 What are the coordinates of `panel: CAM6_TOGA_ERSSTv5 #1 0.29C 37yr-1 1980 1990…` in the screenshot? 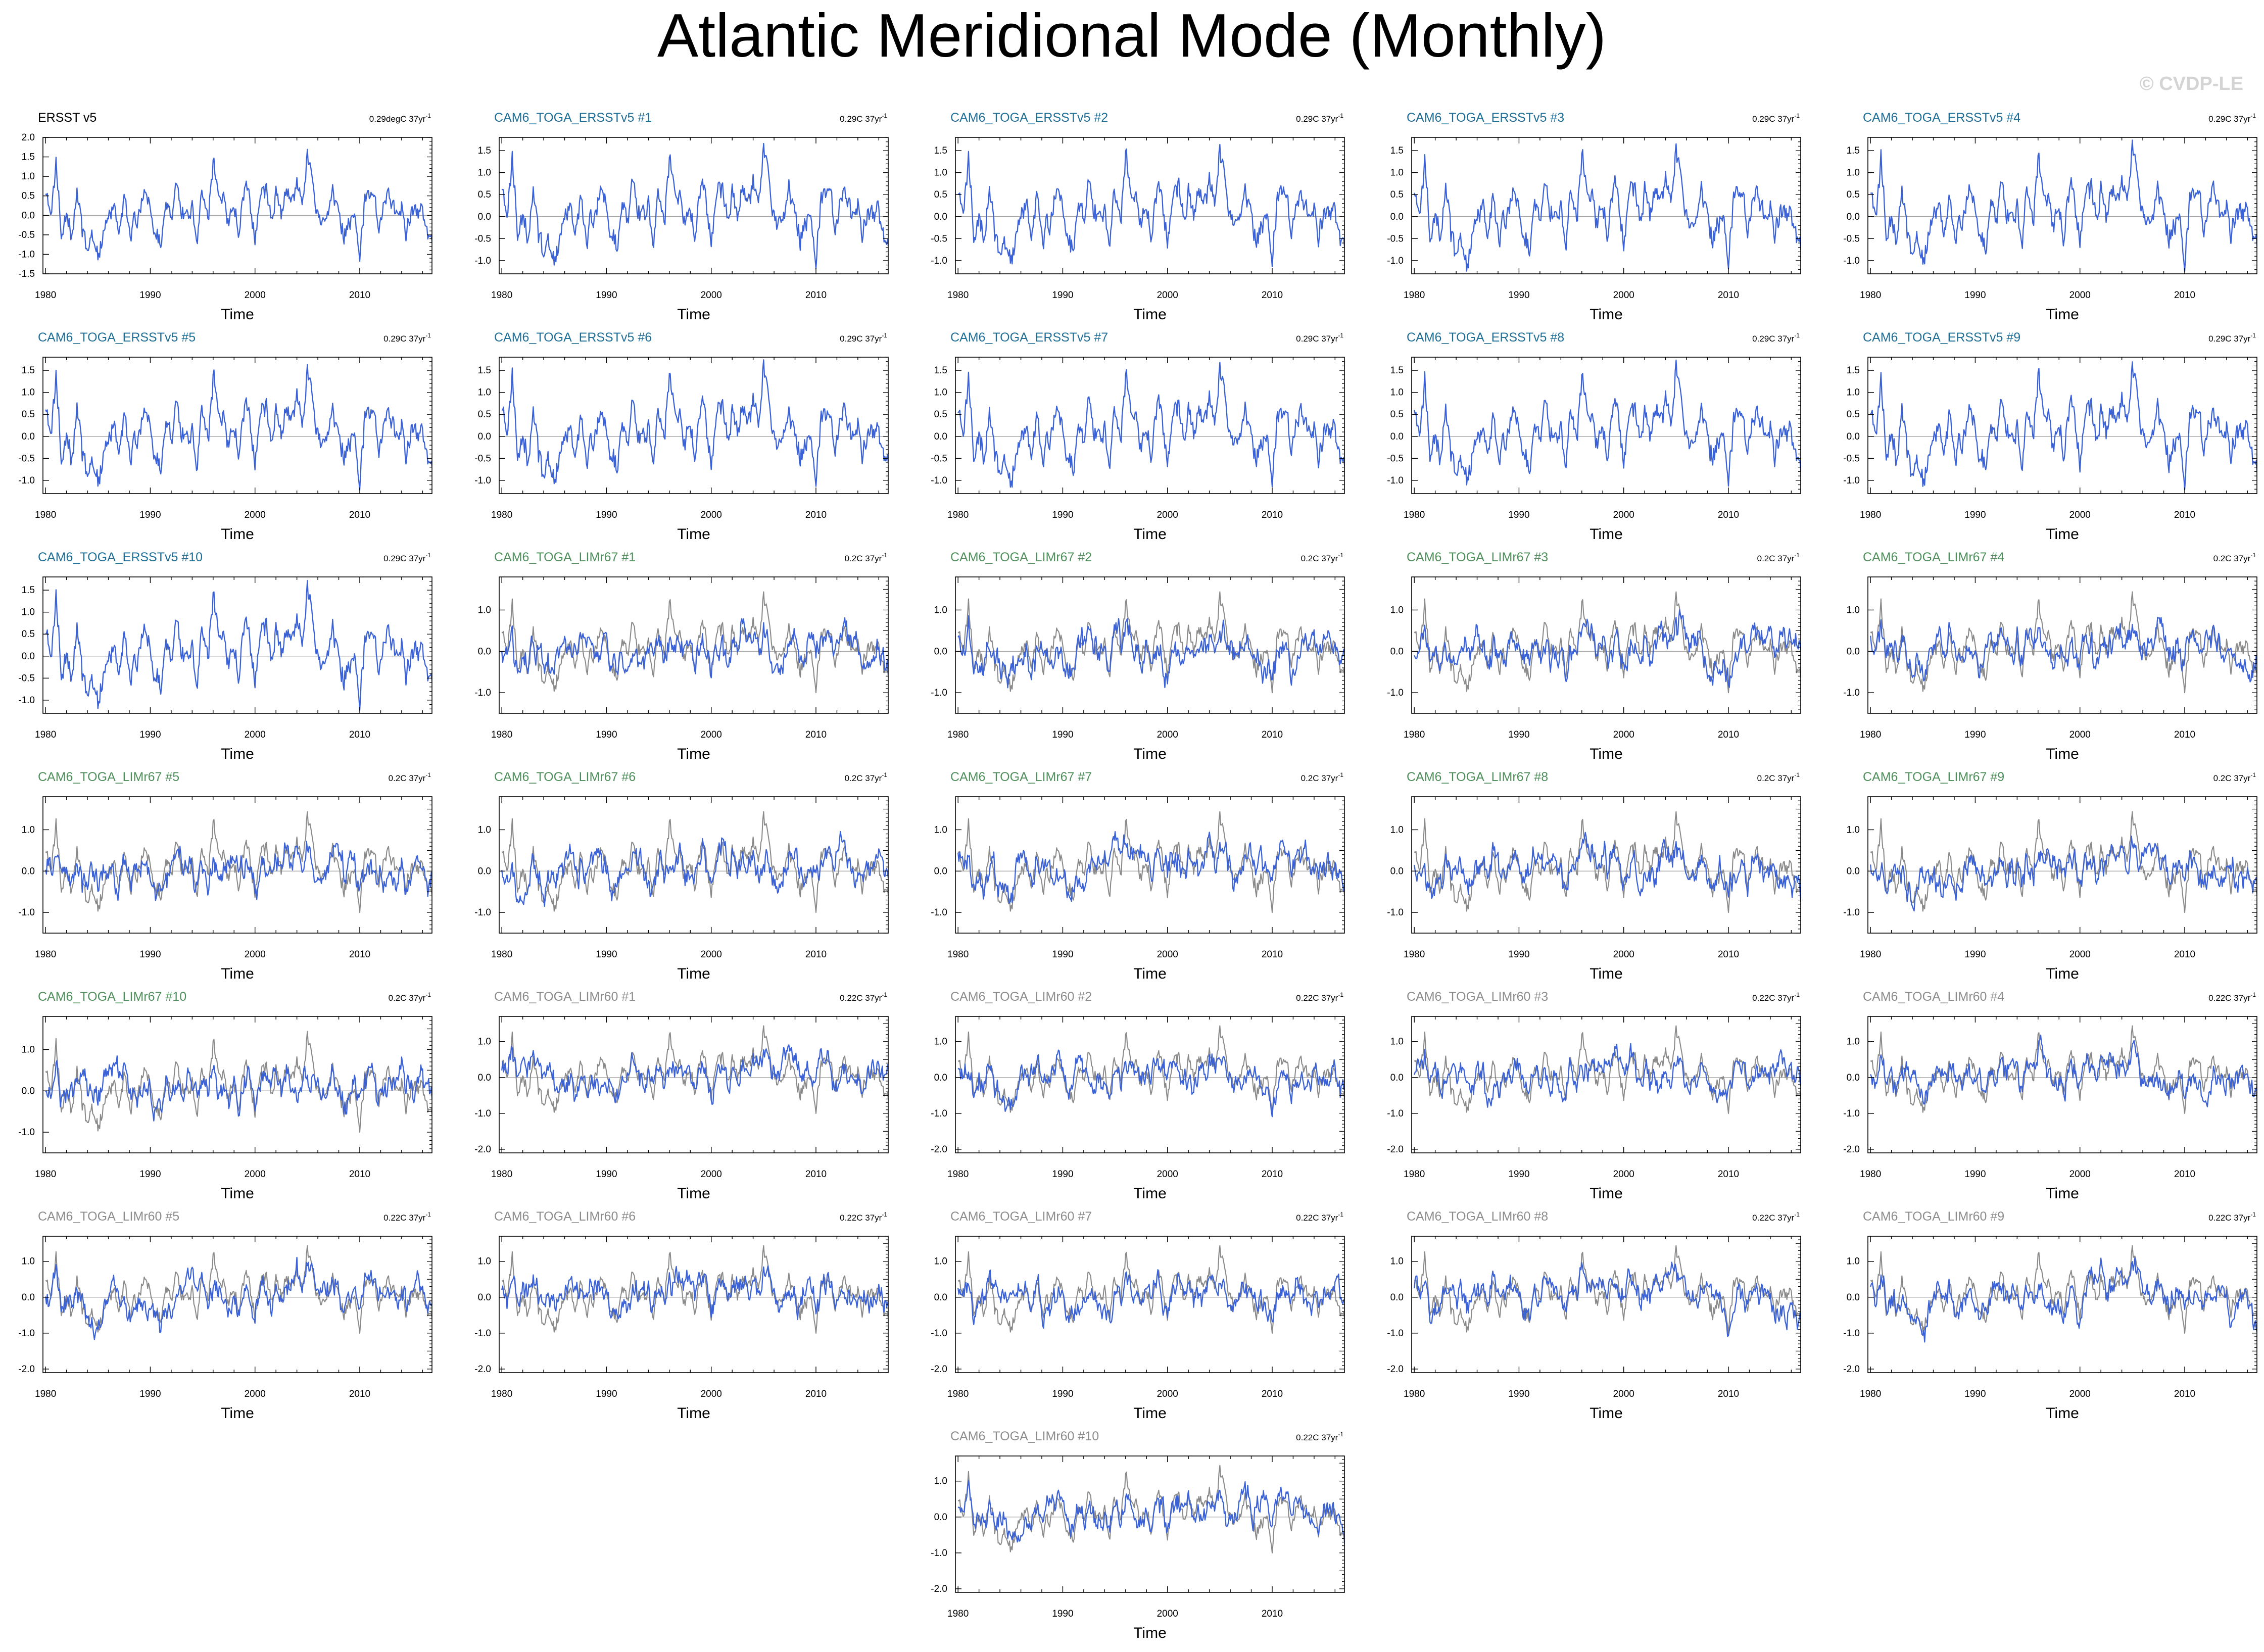 It's located at (682, 217).